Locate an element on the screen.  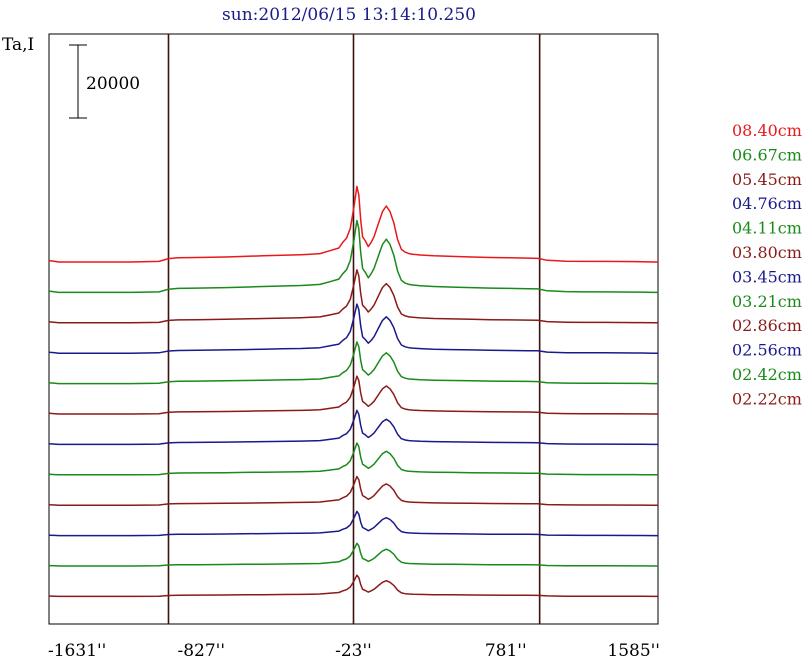
x-tick-labels: -1631'' -827'' -23'' 781'' 1585'' is located at coordinates (354, 651).